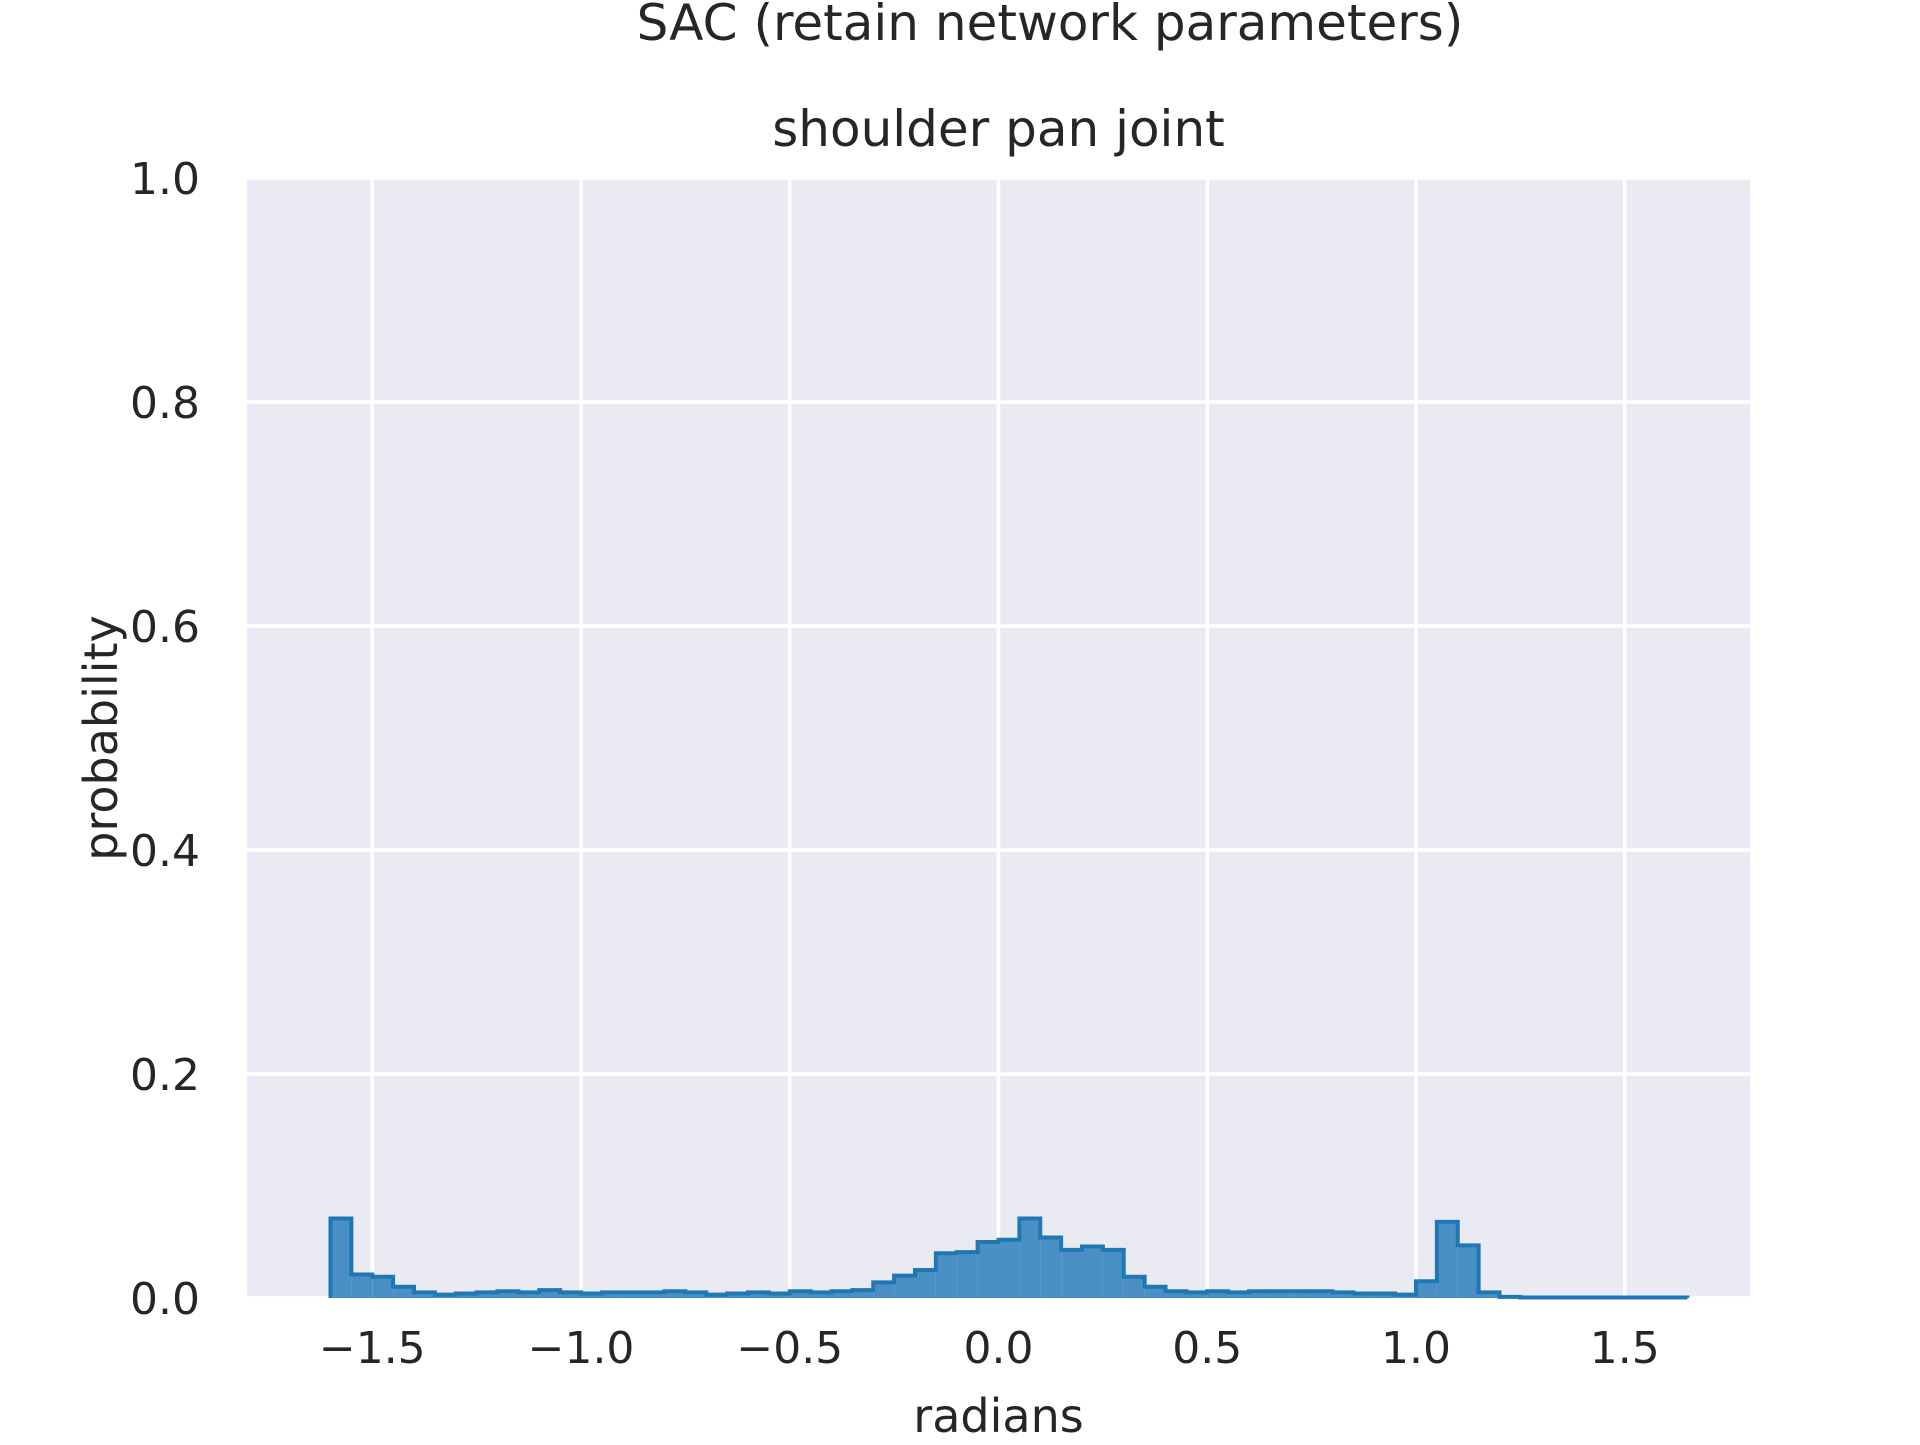 This screenshot has width=1920, height=1445. I want to click on y-tick-label: 0.6, so click(165, 627).